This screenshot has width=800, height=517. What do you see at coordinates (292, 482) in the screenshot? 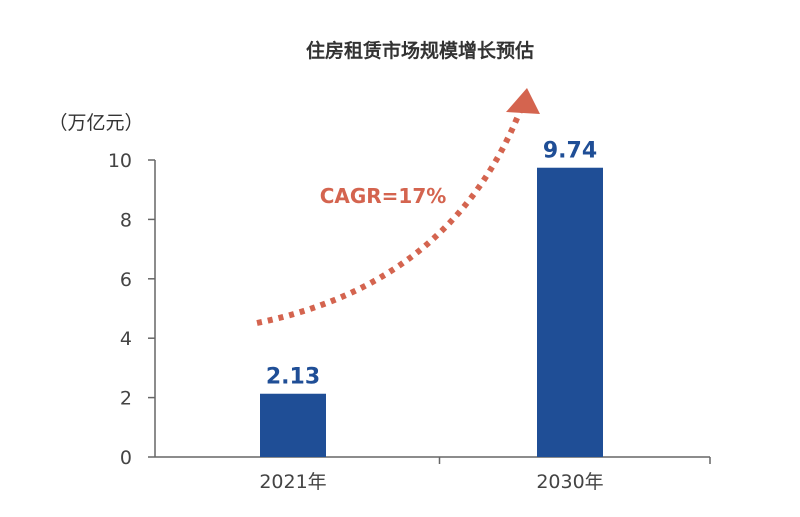
I see `x-tick-label: 2021年` at bounding box center [292, 482].